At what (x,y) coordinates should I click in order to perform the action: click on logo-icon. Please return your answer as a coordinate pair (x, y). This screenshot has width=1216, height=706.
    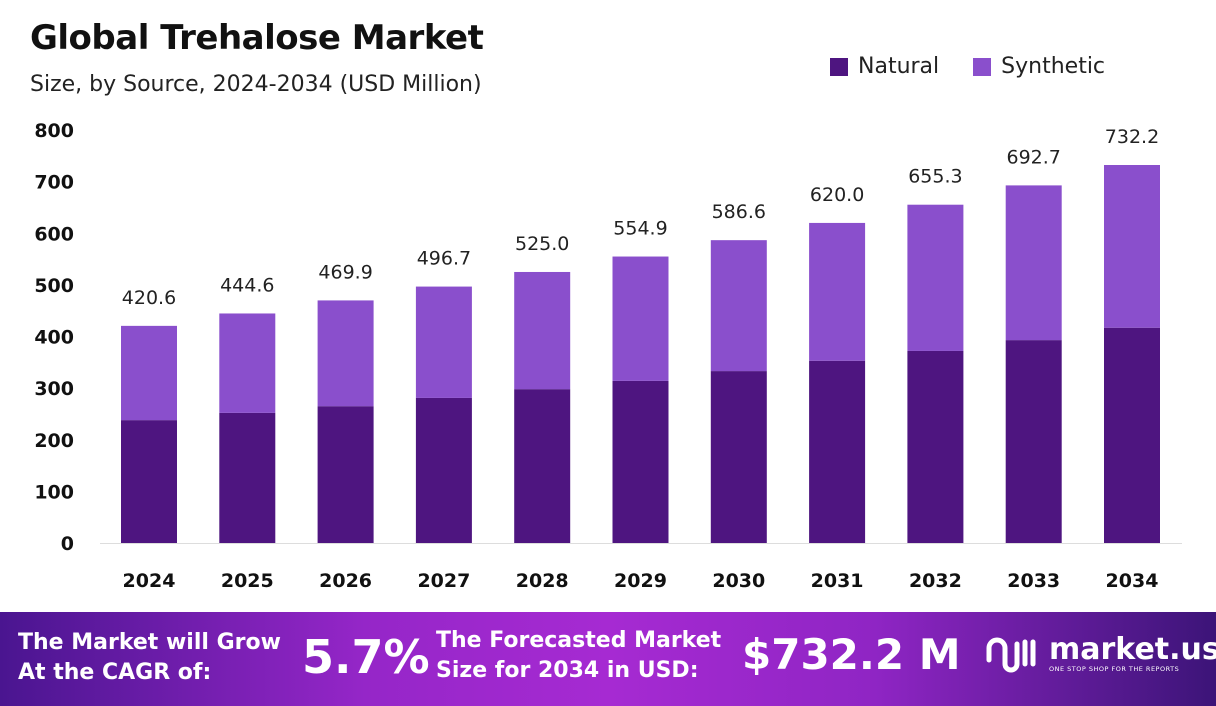
    Looking at the image, I should click on (1011, 655).